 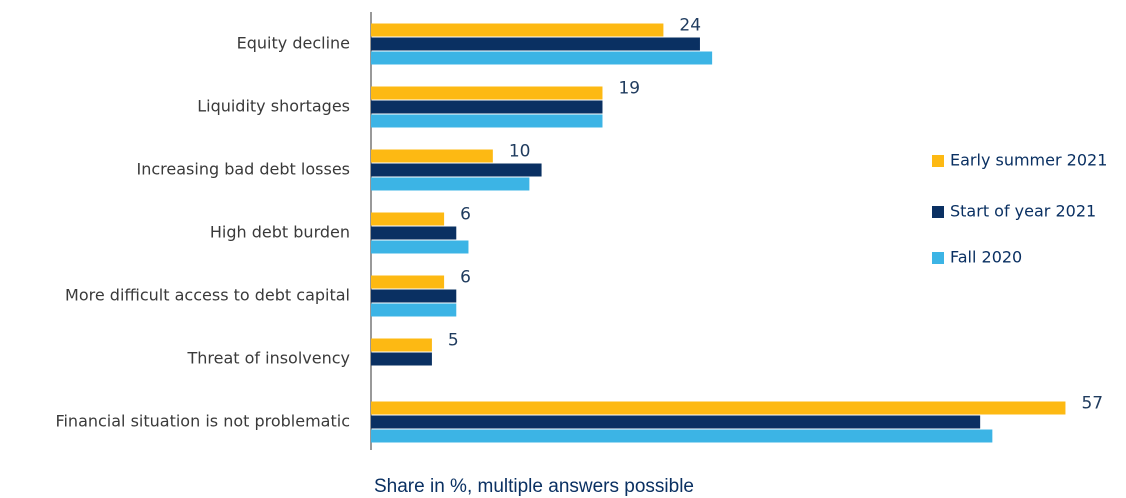 What do you see at coordinates (273, 106) in the screenshot?
I see `y-tick-label: Liquidity shortages` at bounding box center [273, 106].